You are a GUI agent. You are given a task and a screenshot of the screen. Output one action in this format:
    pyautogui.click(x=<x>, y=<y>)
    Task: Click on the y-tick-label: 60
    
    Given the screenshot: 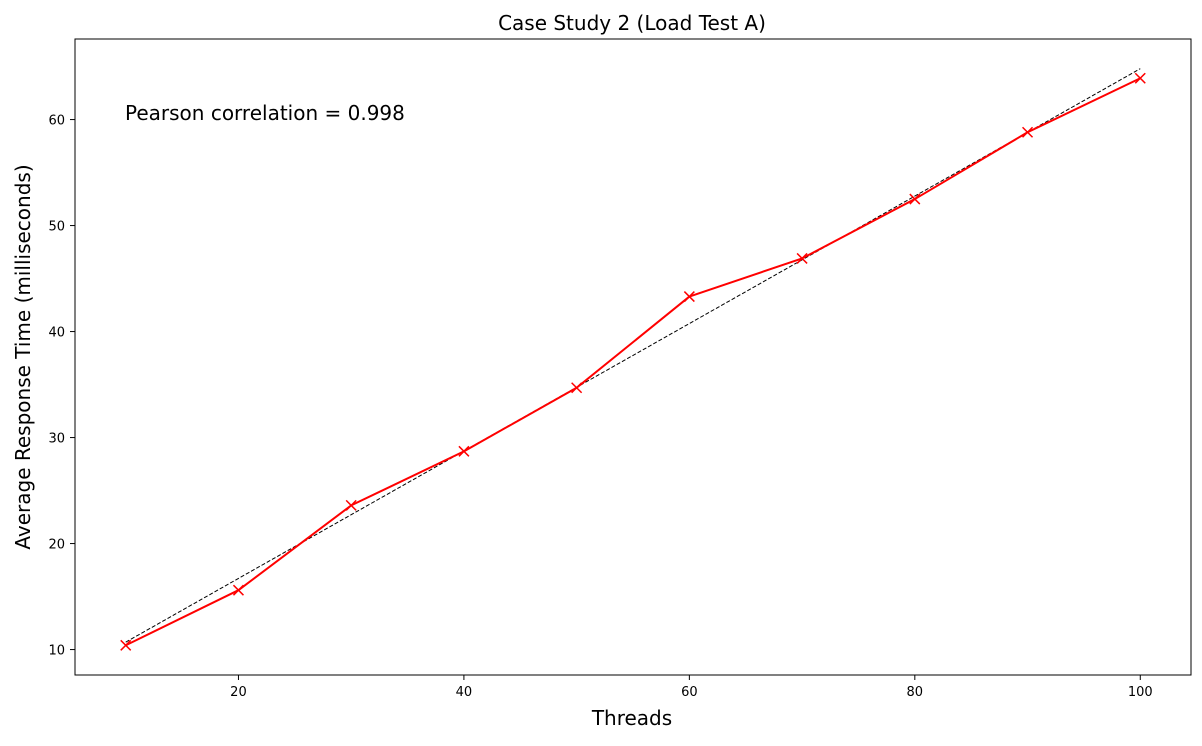 What is the action you would take?
    pyautogui.click(x=56, y=121)
    